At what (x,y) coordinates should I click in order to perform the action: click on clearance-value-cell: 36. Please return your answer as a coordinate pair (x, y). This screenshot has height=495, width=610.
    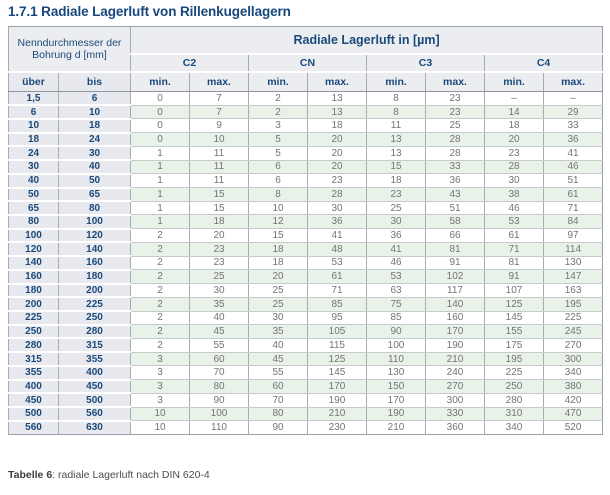
    Looking at the image, I should click on (396, 235).